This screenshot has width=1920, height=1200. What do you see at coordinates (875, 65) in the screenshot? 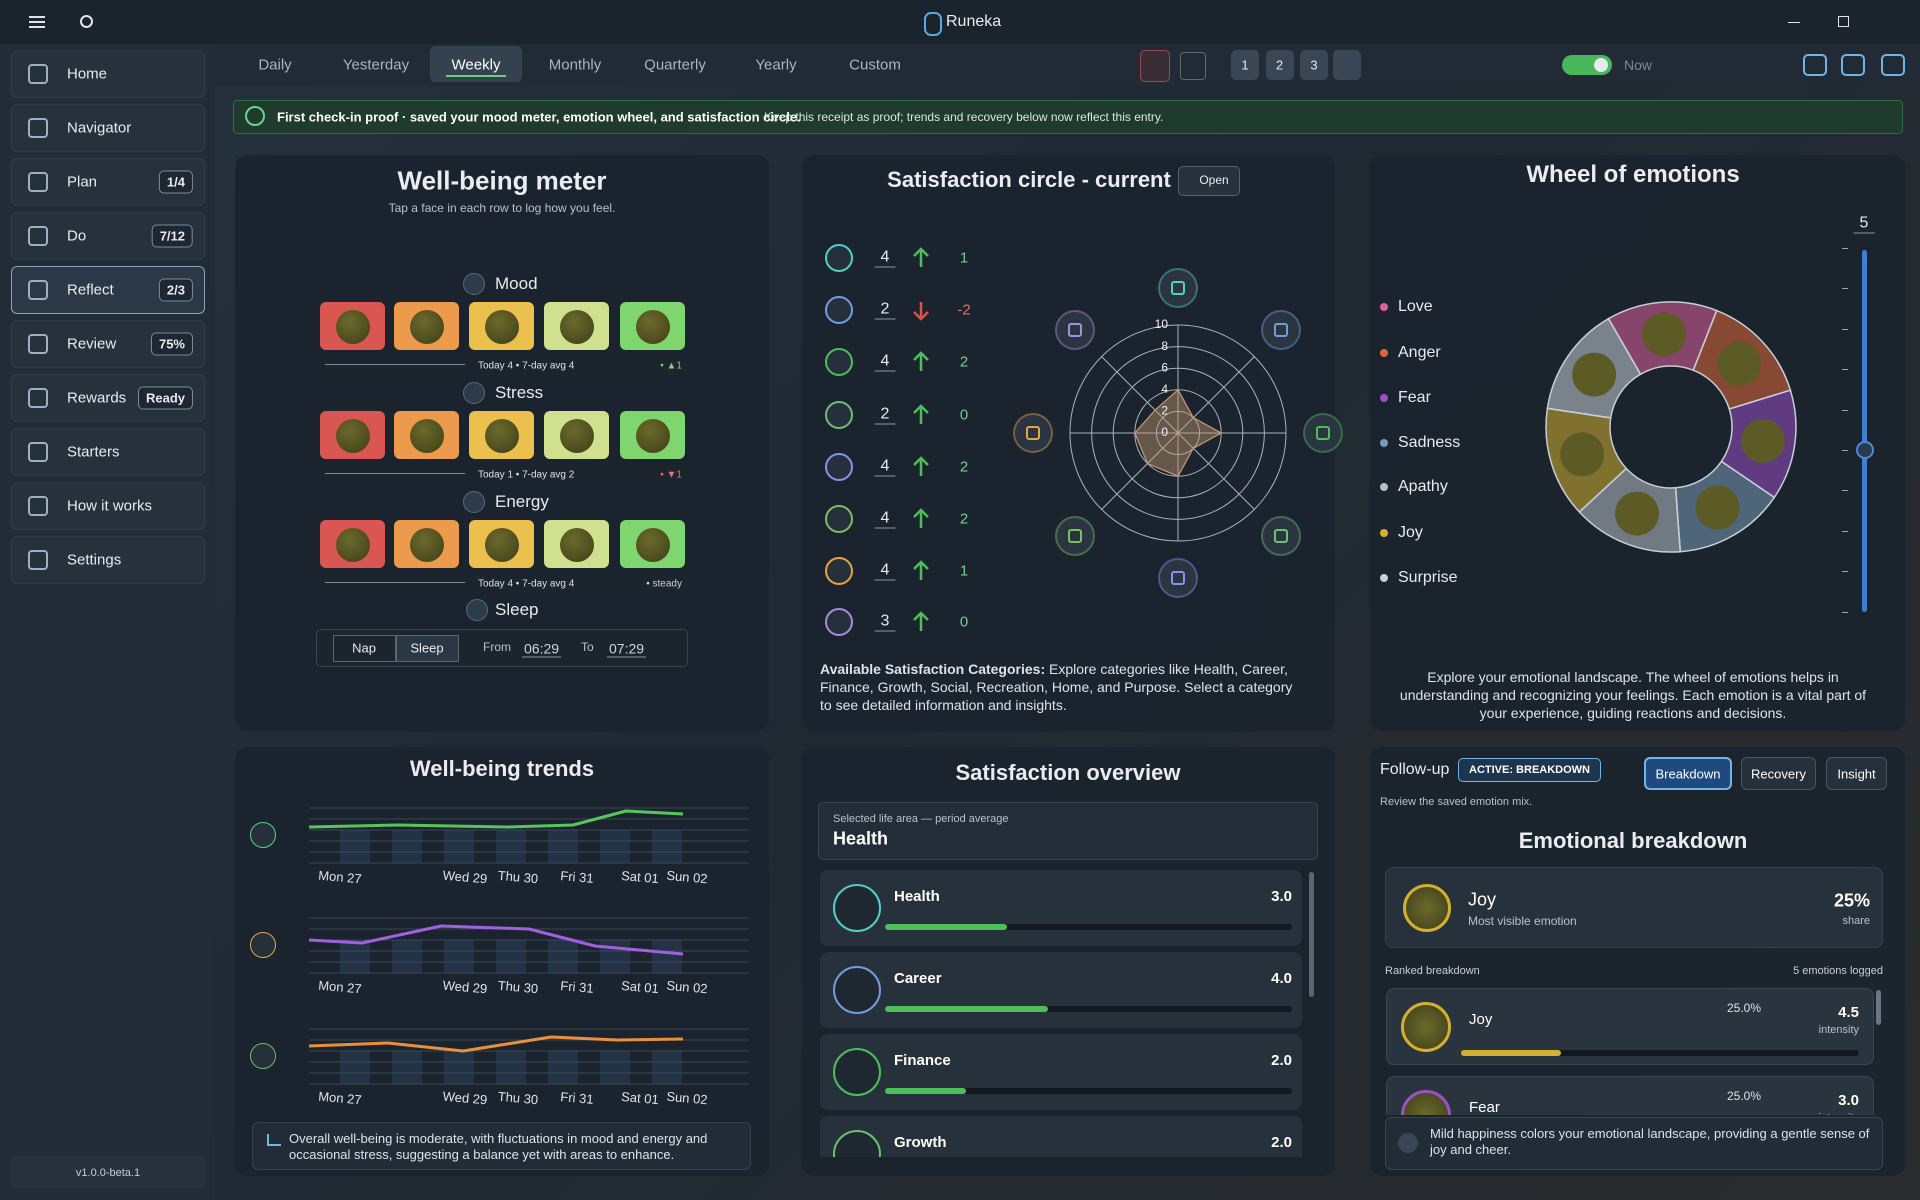
I see `tab: Custom` at bounding box center [875, 65].